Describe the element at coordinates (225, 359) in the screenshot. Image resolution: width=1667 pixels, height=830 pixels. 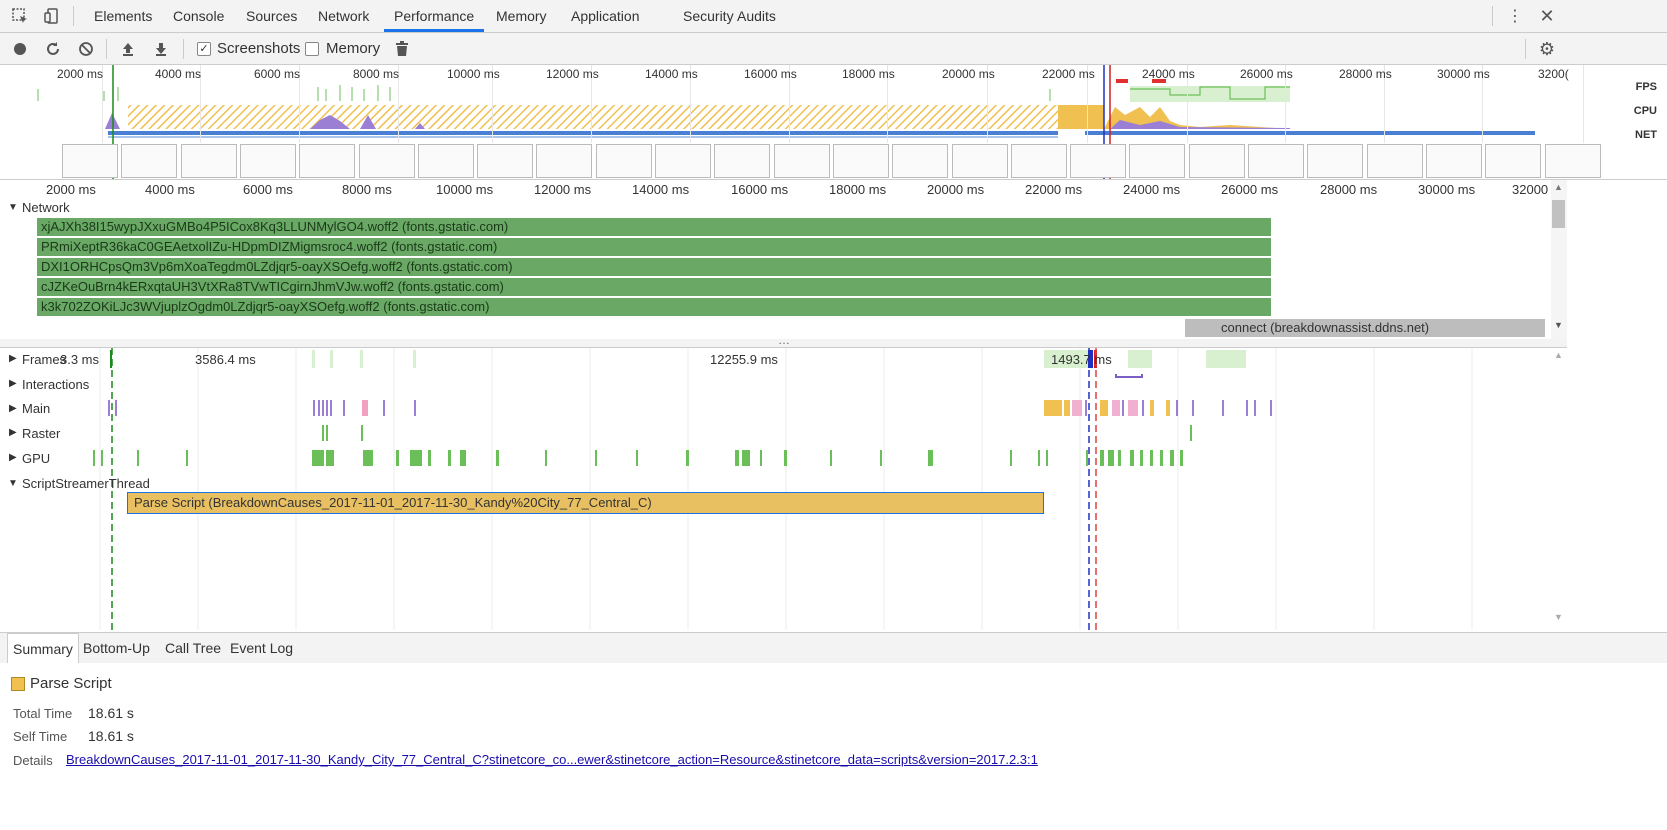
I see `frame-duration: 3586.4 ms` at that location.